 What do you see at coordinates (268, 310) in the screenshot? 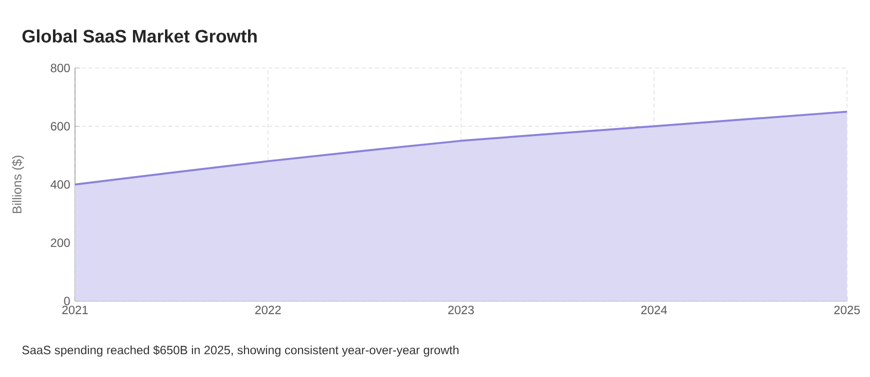
I see `x-tick-label: 2022` at bounding box center [268, 310].